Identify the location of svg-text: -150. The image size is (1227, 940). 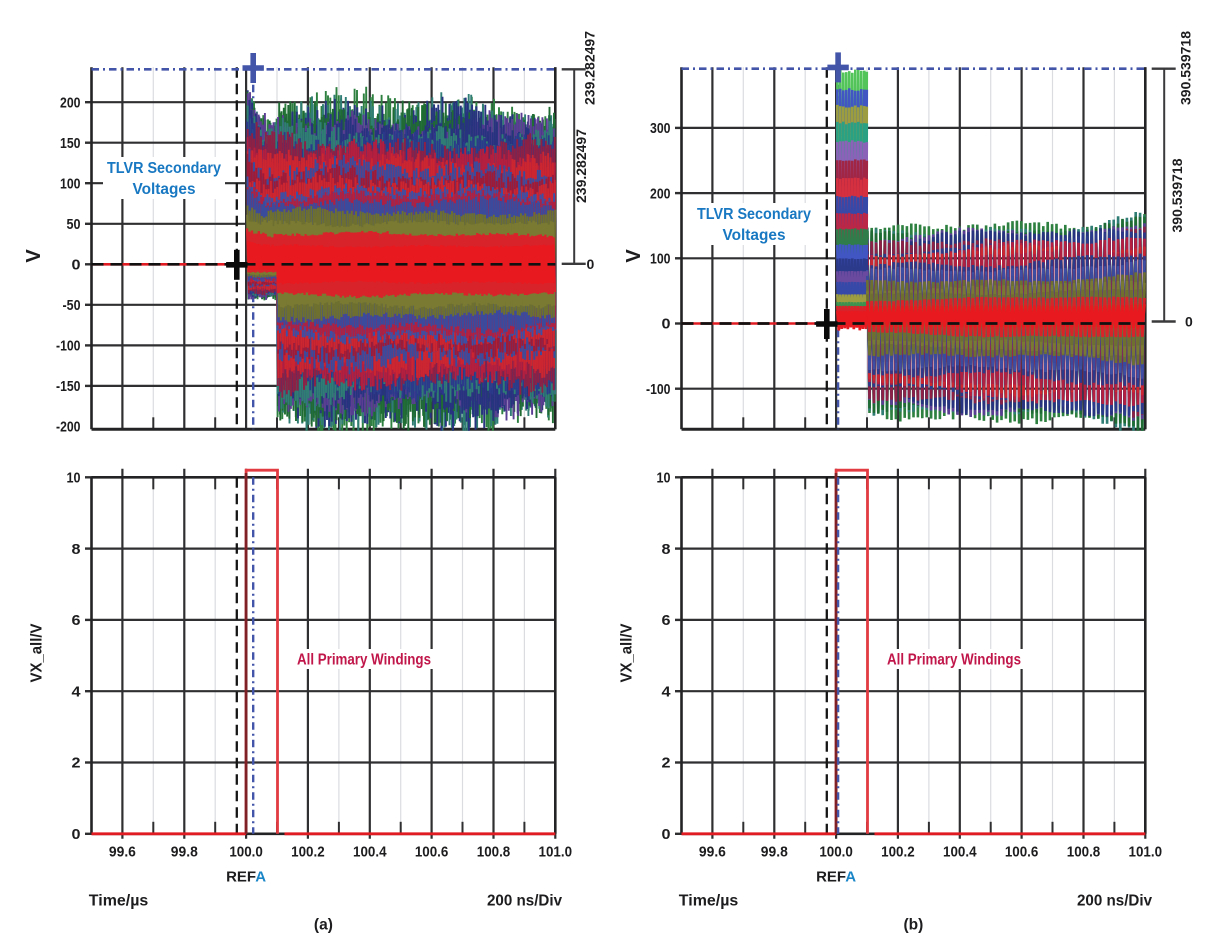
(68, 386).